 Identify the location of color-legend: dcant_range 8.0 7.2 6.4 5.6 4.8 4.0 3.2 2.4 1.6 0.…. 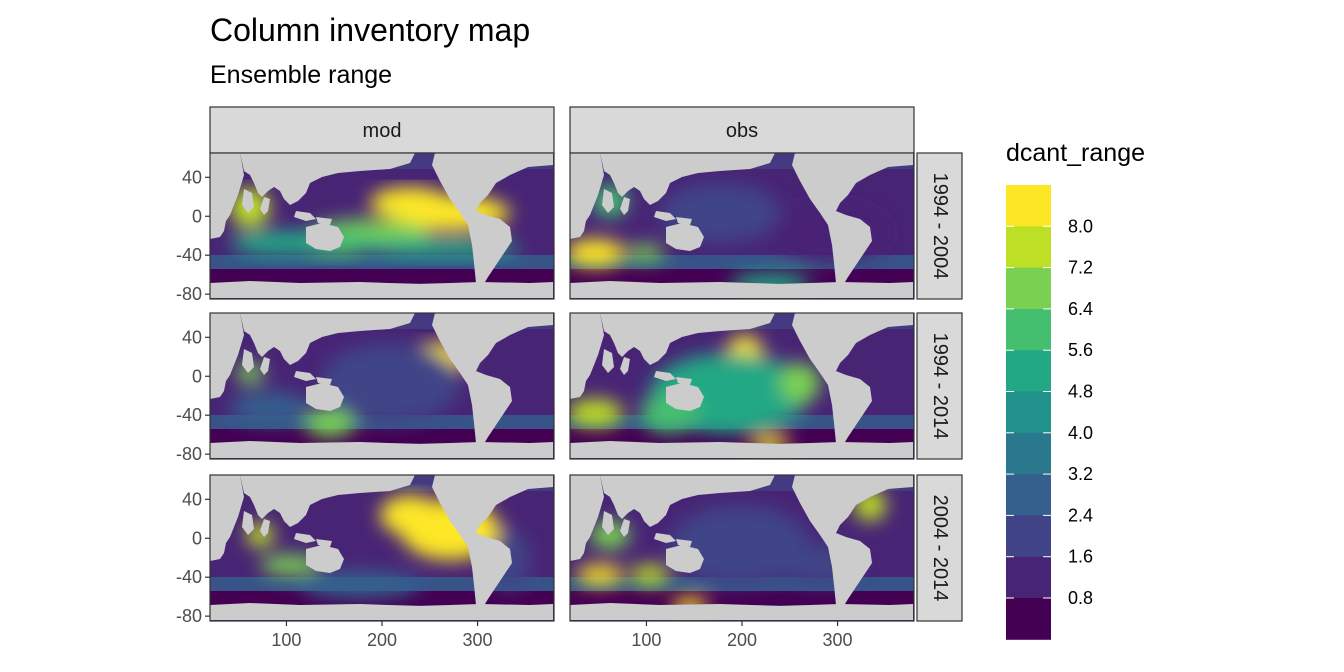
(1075, 389).